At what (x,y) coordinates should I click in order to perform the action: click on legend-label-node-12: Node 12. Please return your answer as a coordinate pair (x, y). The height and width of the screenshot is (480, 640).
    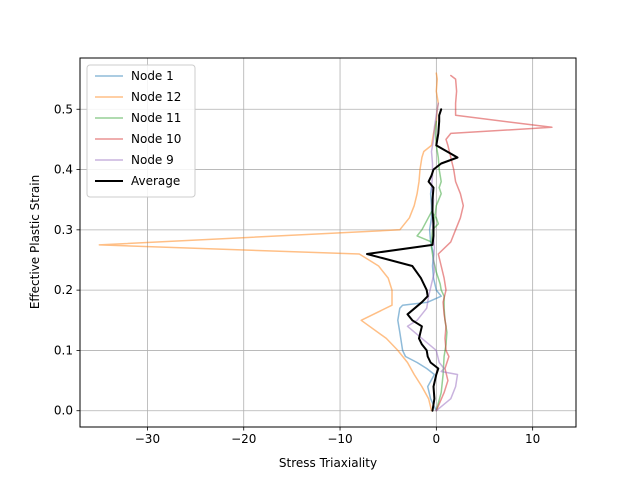
    Looking at the image, I should click on (156, 97).